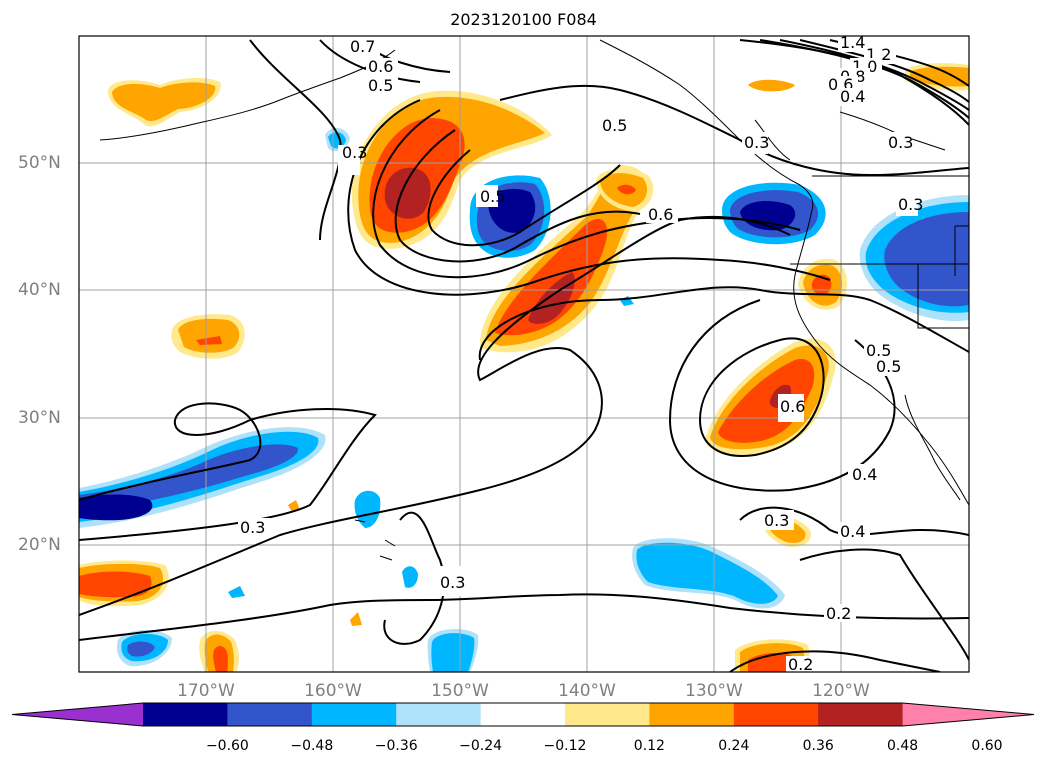  I want to click on colorbar-tick-label: 0.36, so click(818, 746).